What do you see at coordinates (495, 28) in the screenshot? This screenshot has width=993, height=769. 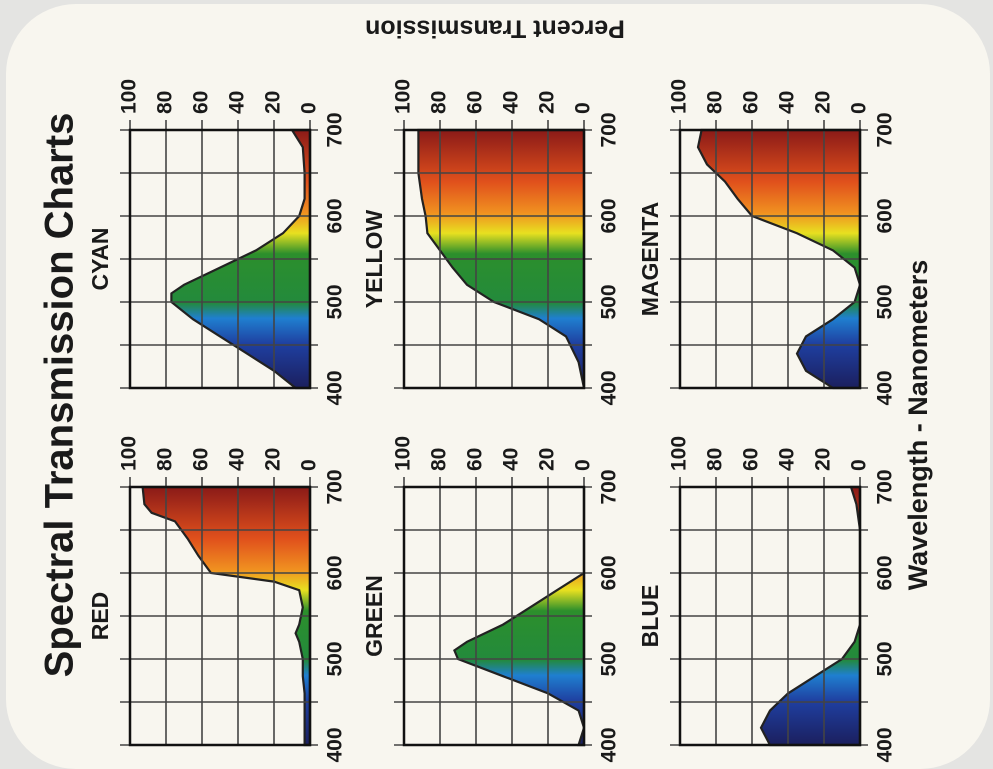 I see `y-axis-label: Percent Transmission` at bounding box center [495, 28].